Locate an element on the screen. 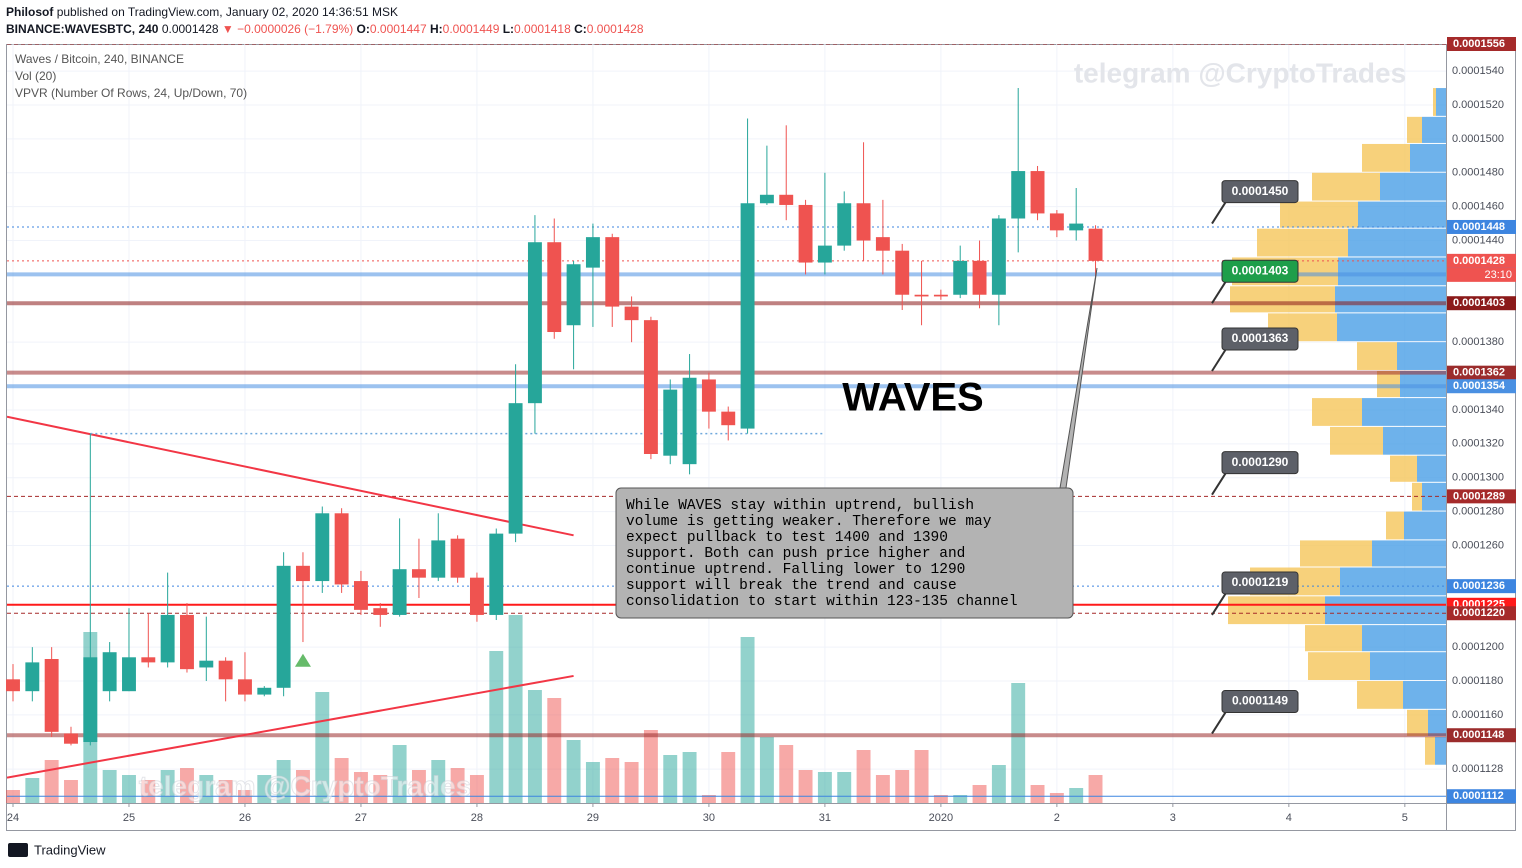 This screenshot has height=868, width=1522. callout-line: support will break the trend and cause is located at coordinates (791, 586).